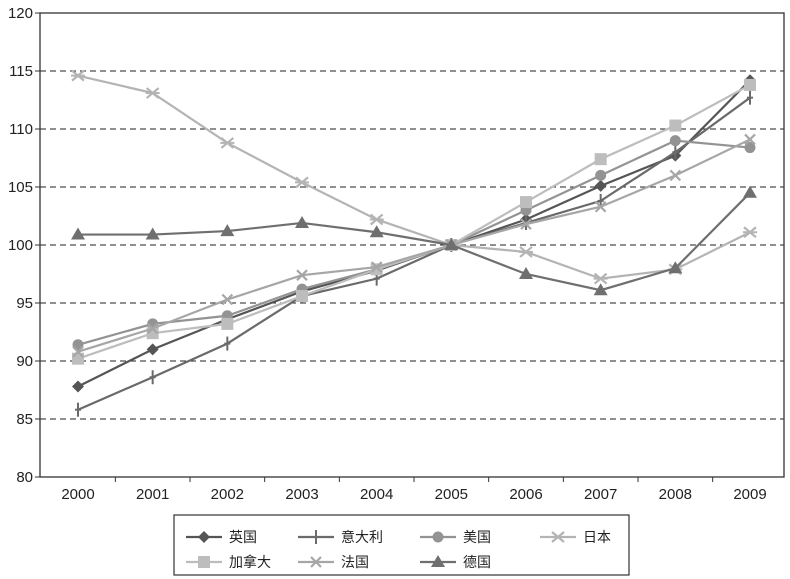 This screenshot has width=790, height=579. Describe the element at coordinates (750, 191) in the screenshot. I see `data-point-6-2009` at that location.